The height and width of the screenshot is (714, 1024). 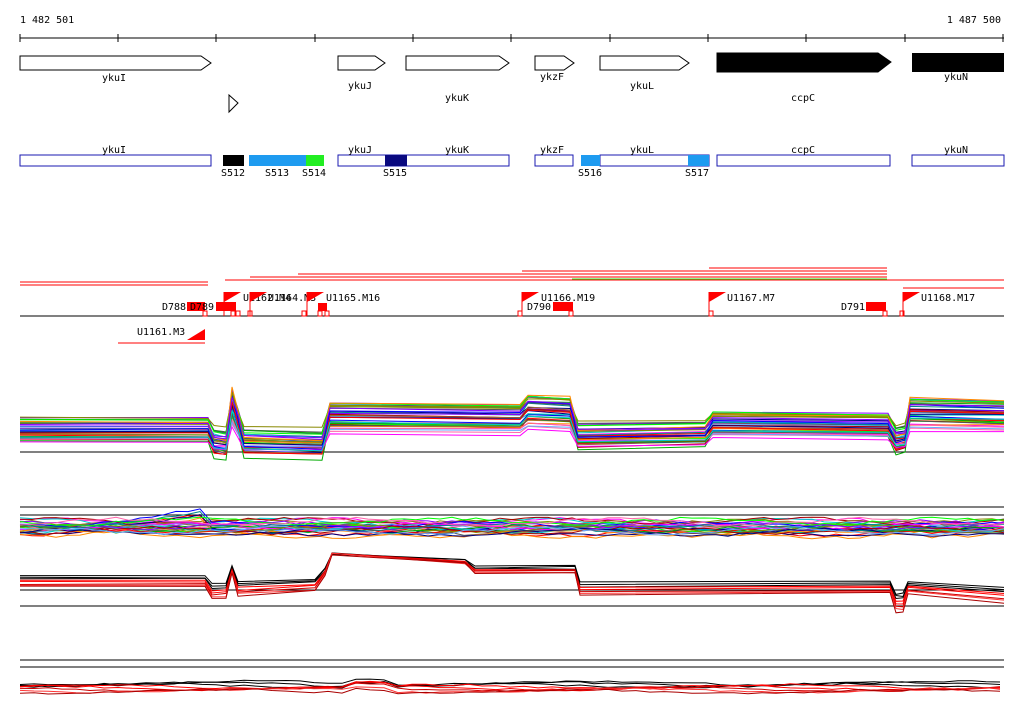 What do you see at coordinates (590, 173) in the screenshot?
I see `segment-label: S516` at bounding box center [590, 173].